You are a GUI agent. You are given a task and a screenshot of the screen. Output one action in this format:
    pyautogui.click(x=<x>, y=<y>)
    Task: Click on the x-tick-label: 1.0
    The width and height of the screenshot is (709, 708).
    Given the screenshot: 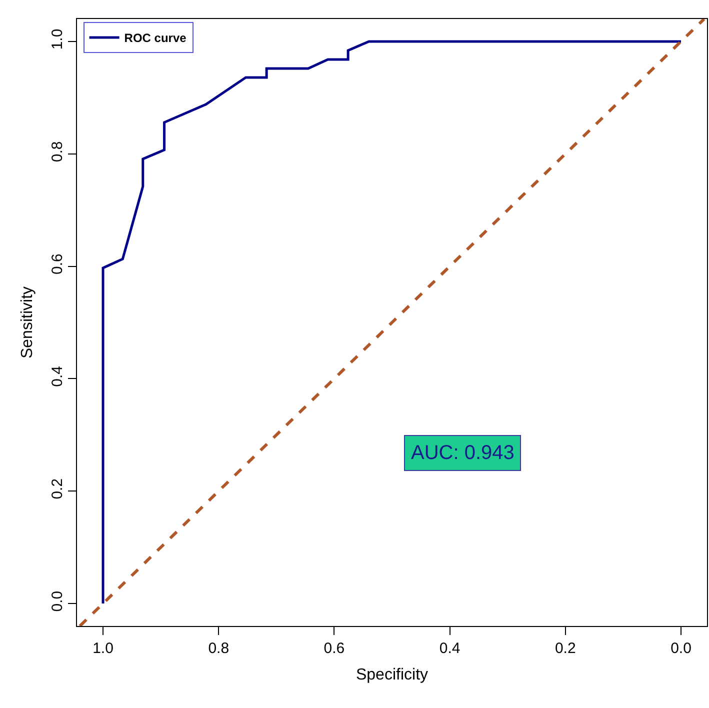 What is the action you would take?
    pyautogui.click(x=103, y=648)
    